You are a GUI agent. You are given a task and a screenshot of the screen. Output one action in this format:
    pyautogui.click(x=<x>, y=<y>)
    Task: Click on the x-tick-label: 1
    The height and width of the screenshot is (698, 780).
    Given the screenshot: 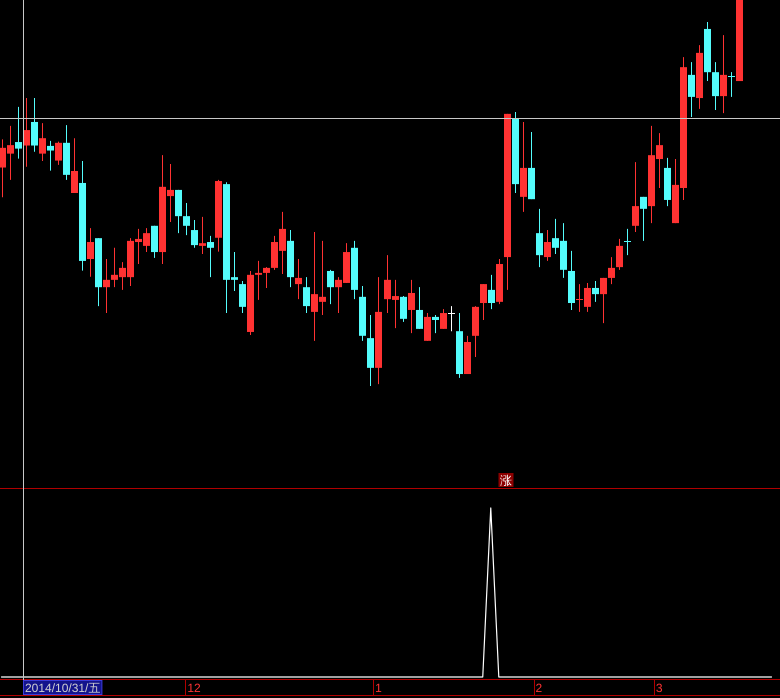 What is the action you would take?
    pyautogui.click(x=378, y=688)
    